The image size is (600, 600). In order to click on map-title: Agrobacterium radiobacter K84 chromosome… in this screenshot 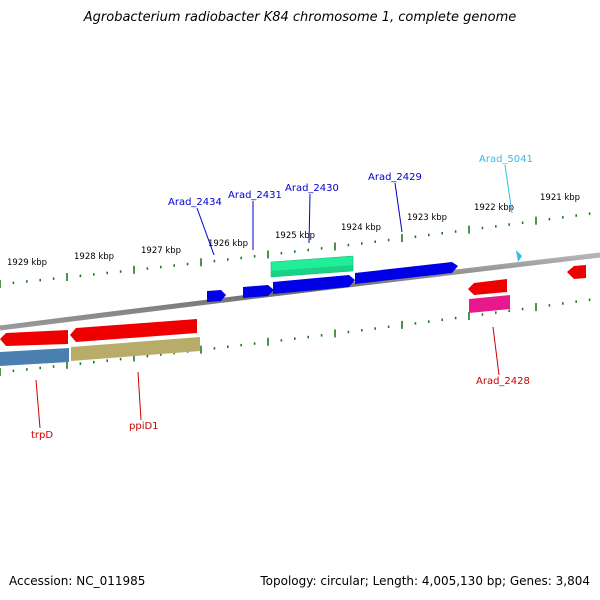, I will do `click(300, 17)`.